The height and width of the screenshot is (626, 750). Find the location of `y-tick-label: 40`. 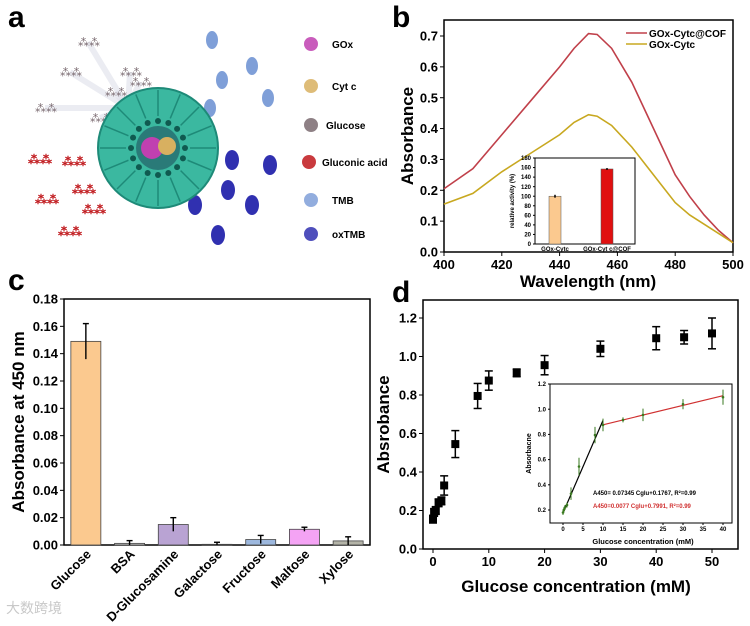

y-tick-label: 40 is located at coordinates (527, 226).